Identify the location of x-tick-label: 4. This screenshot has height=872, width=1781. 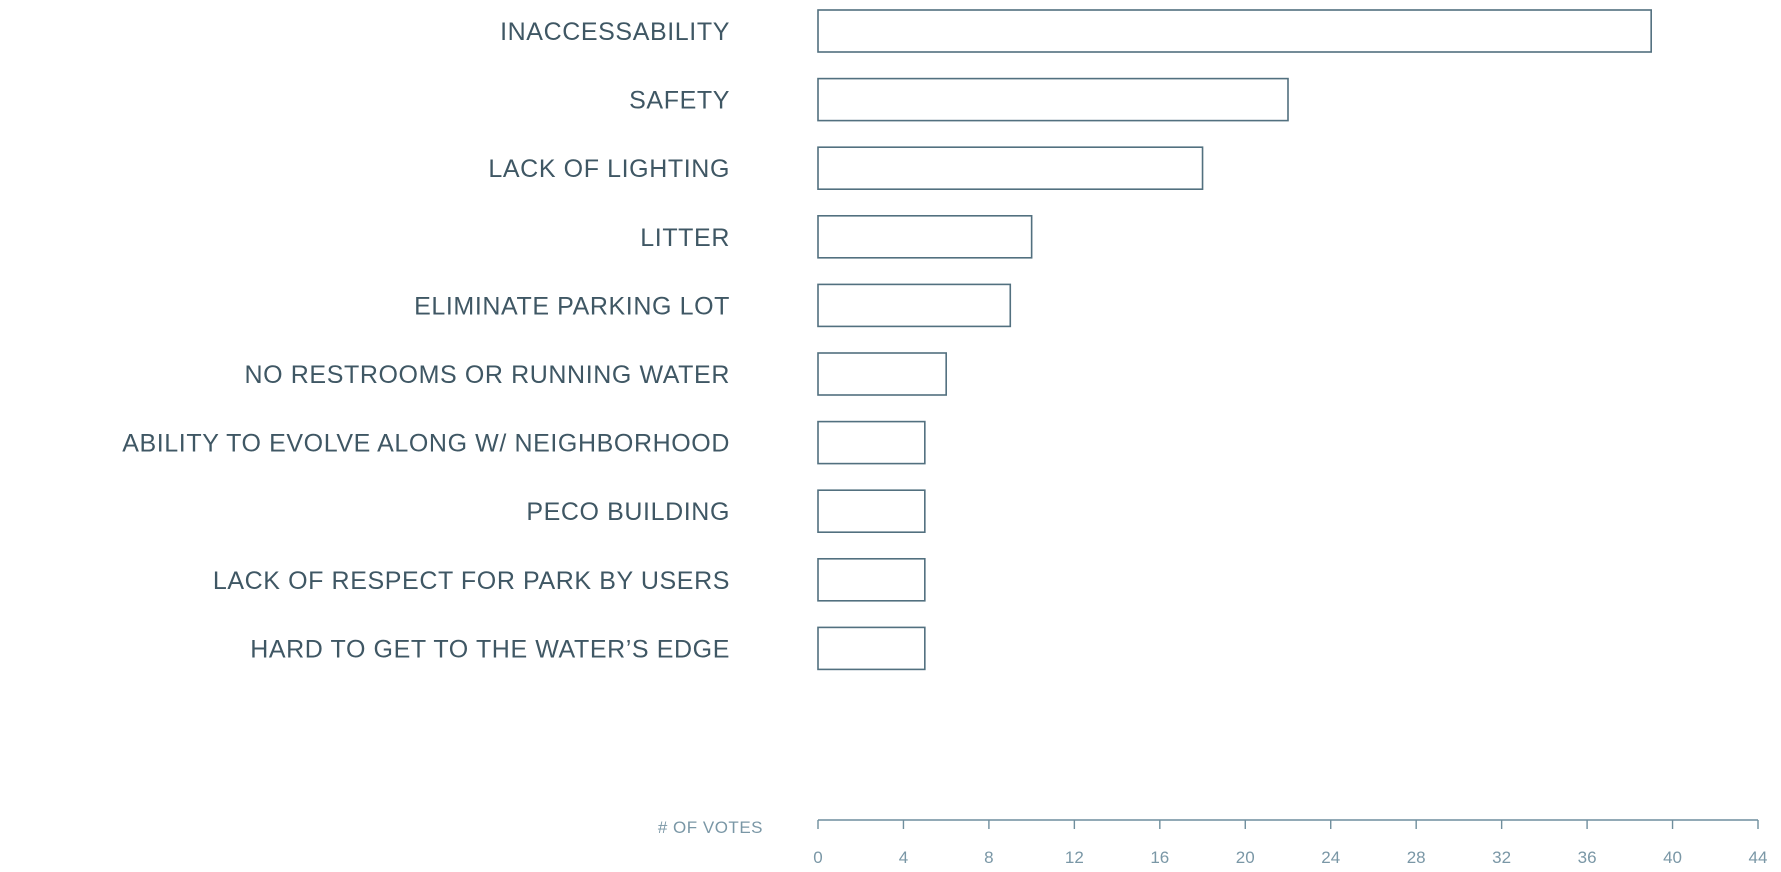
(903, 857).